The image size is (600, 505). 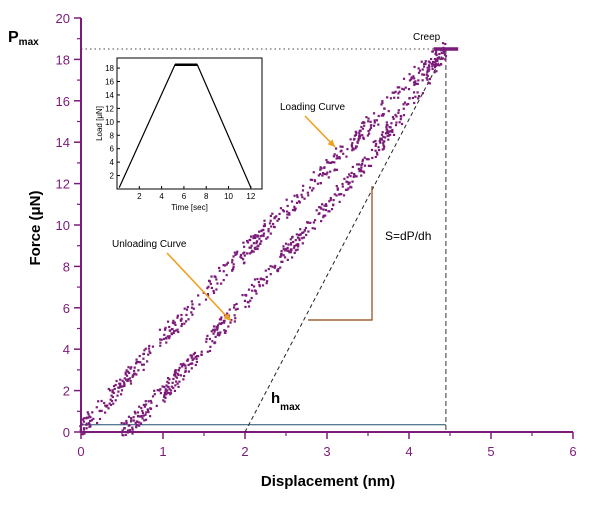 I want to click on y-tick-label: 16, so click(x=63, y=101).